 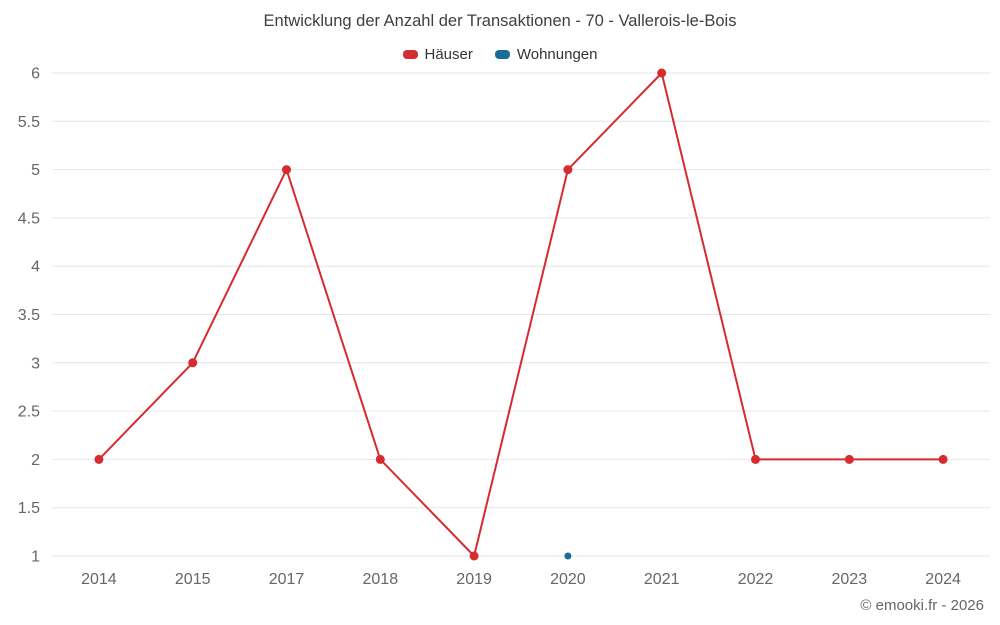 What do you see at coordinates (29, 218) in the screenshot?
I see `svg-text: 4.5` at bounding box center [29, 218].